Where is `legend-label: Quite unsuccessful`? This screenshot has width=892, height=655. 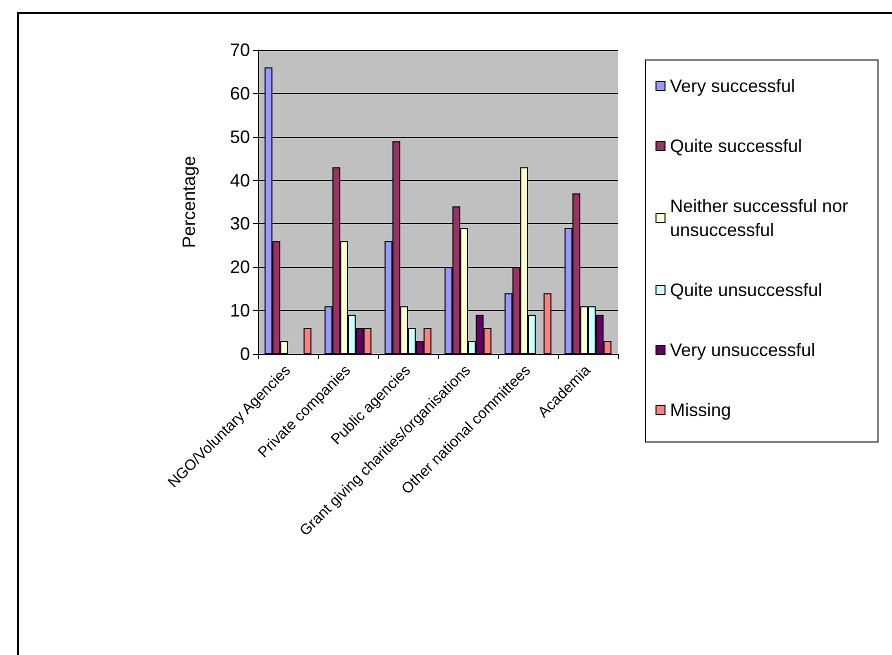
legend-label: Quite unsuccessful is located at coordinates (746, 290).